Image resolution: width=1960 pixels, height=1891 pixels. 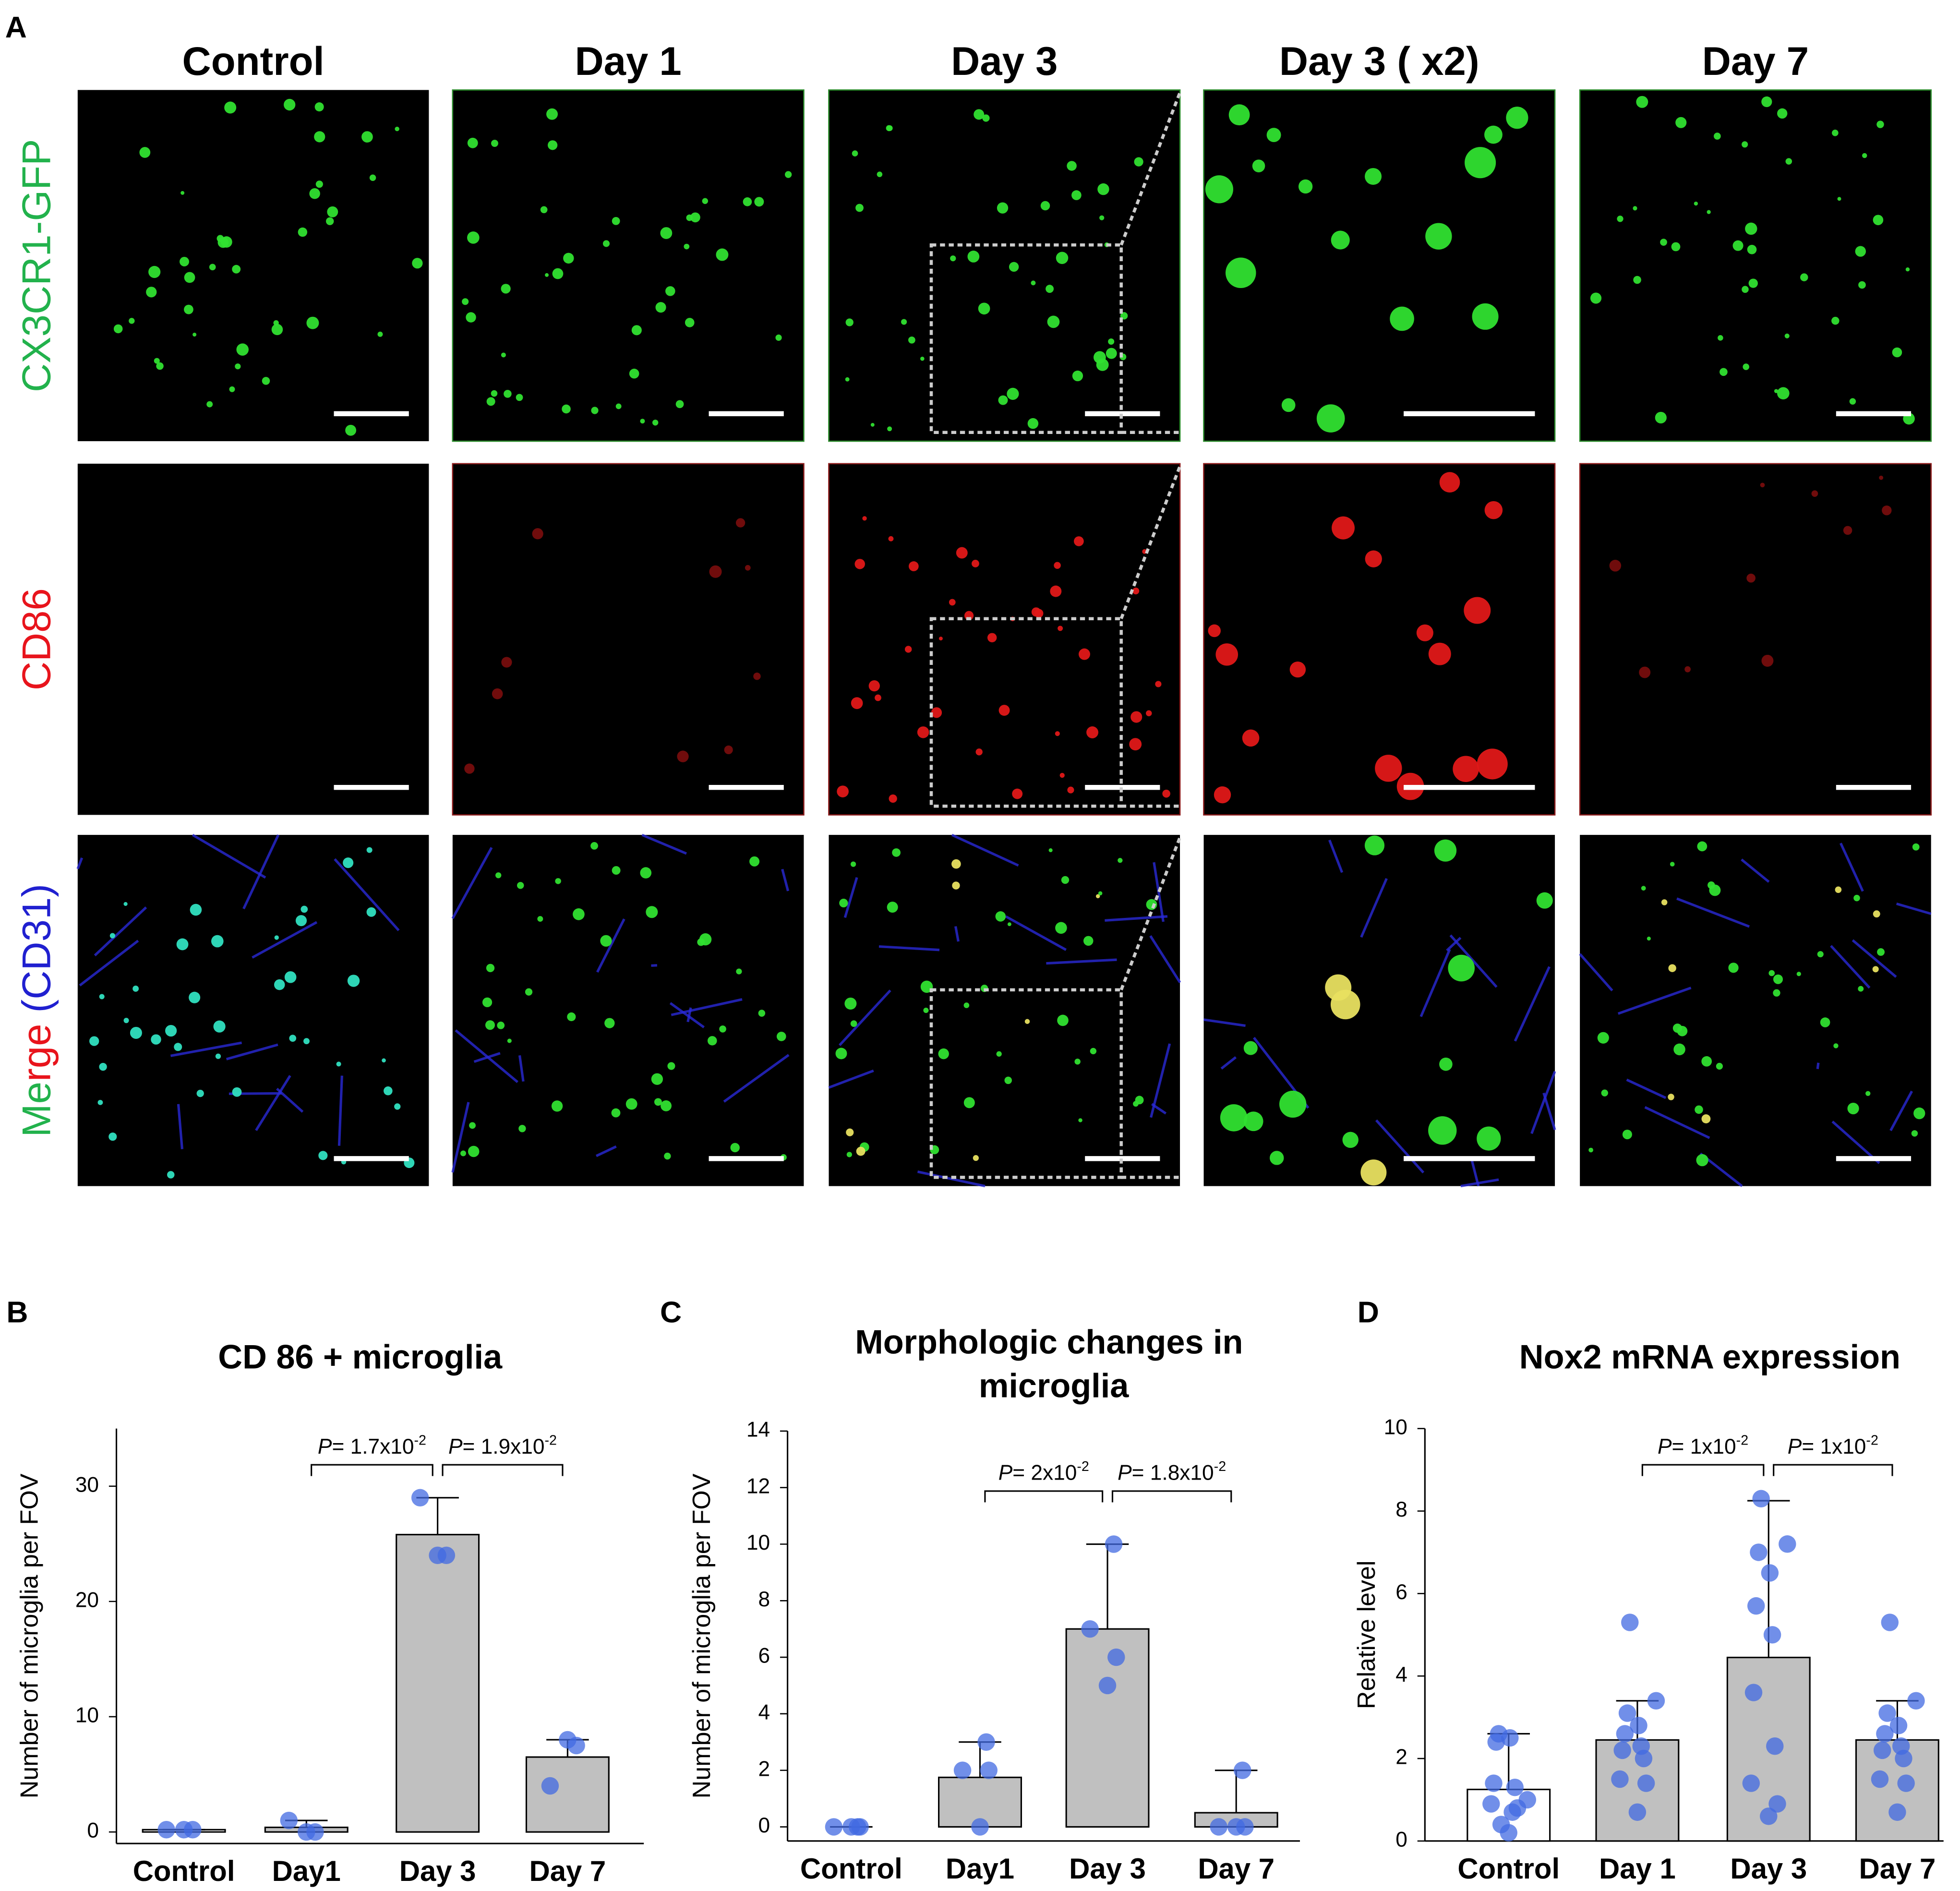 I want to click on row-label-part: rge, so click(x=36, y=1053).